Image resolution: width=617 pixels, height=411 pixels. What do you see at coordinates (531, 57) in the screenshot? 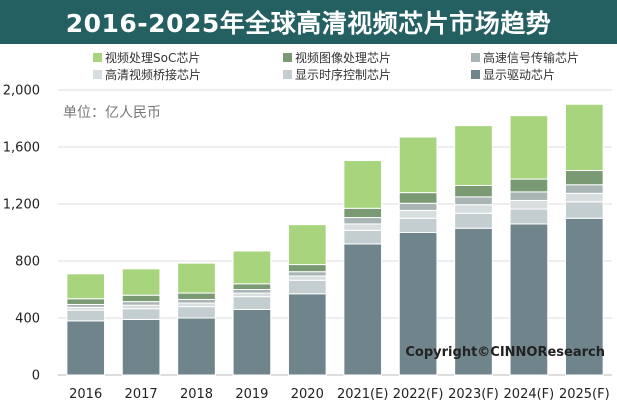
I see `legend-label: 高速信号传输芯片` at bounding box center [531, 57].